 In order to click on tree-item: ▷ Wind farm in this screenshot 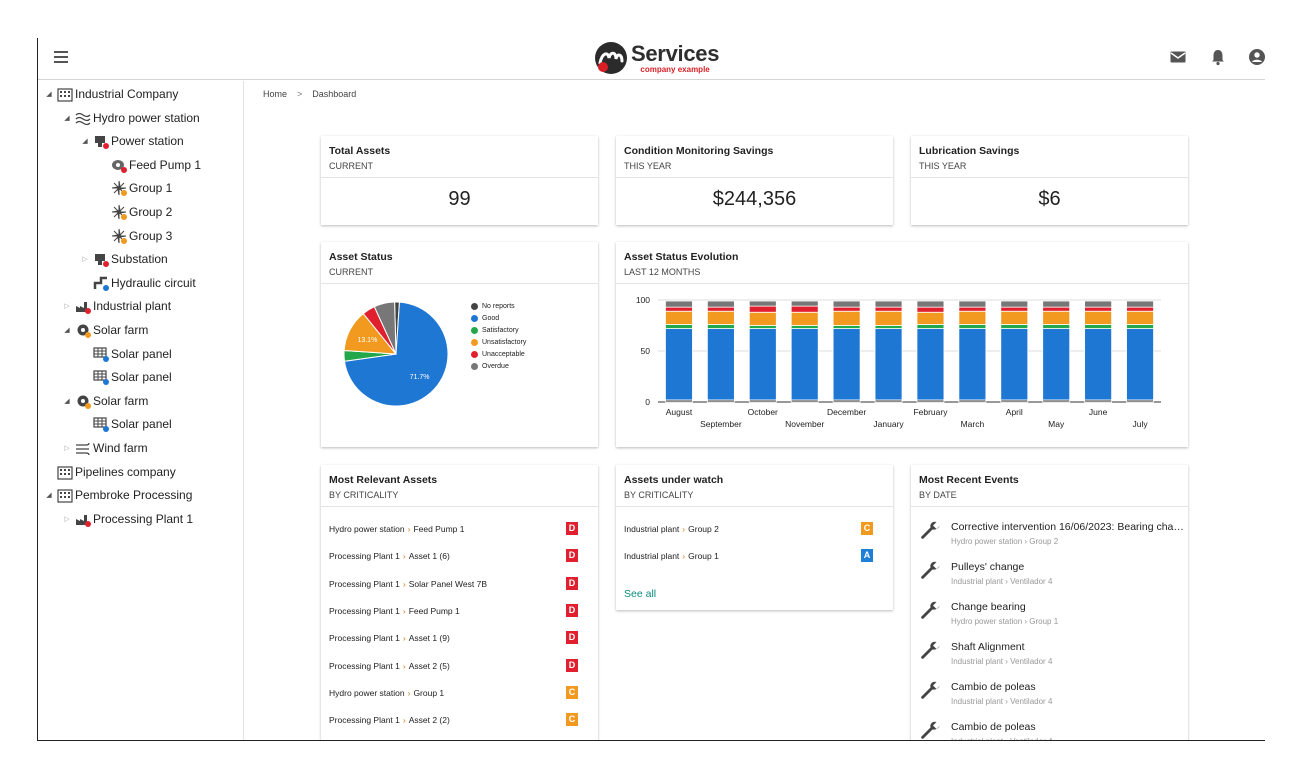, I will do `click(105, 448)`.